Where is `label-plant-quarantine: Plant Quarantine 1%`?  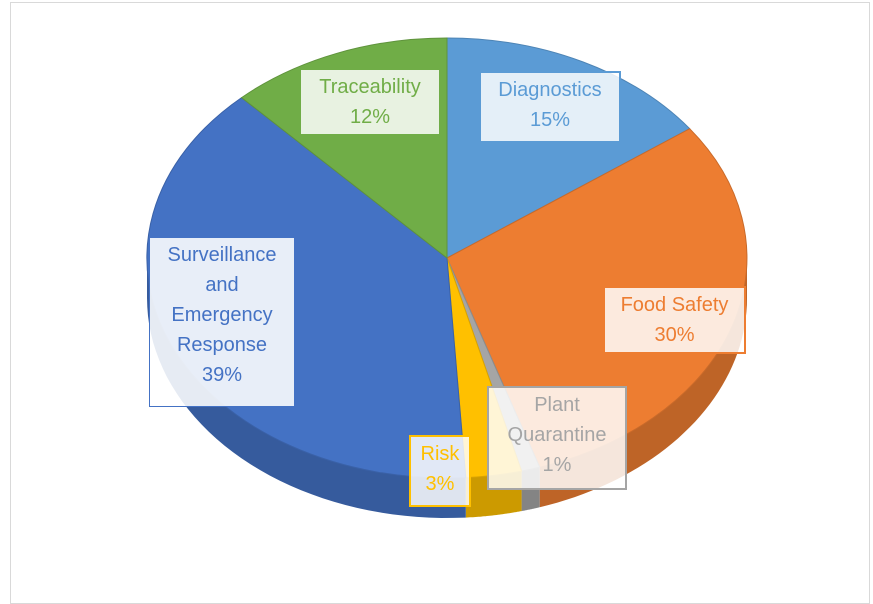 label-plant-quarantine: Plant Quarantine 1% is located at coordinates (557, 438).